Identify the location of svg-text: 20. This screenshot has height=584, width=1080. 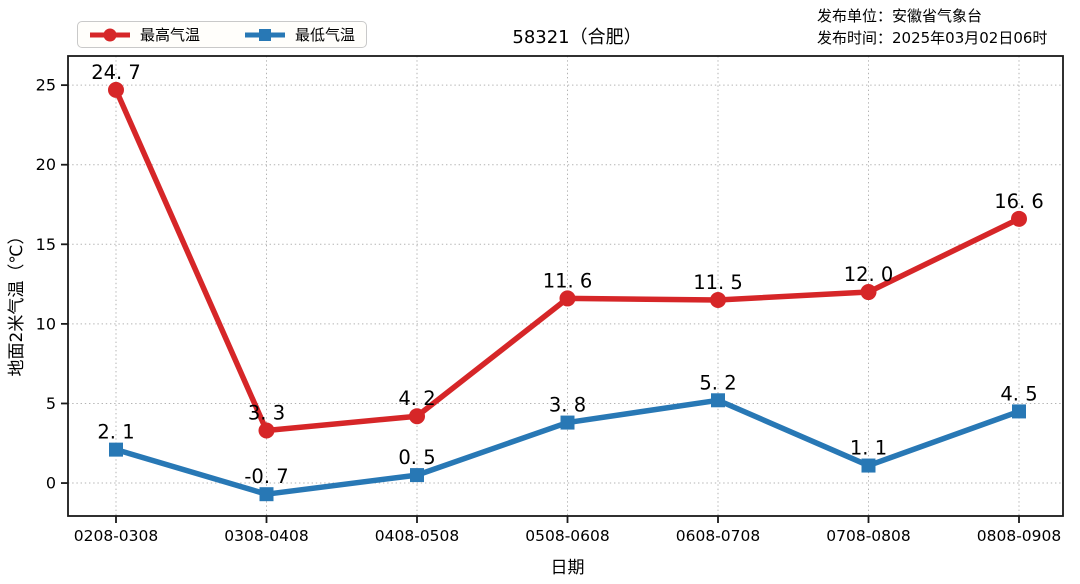
(46, 164).